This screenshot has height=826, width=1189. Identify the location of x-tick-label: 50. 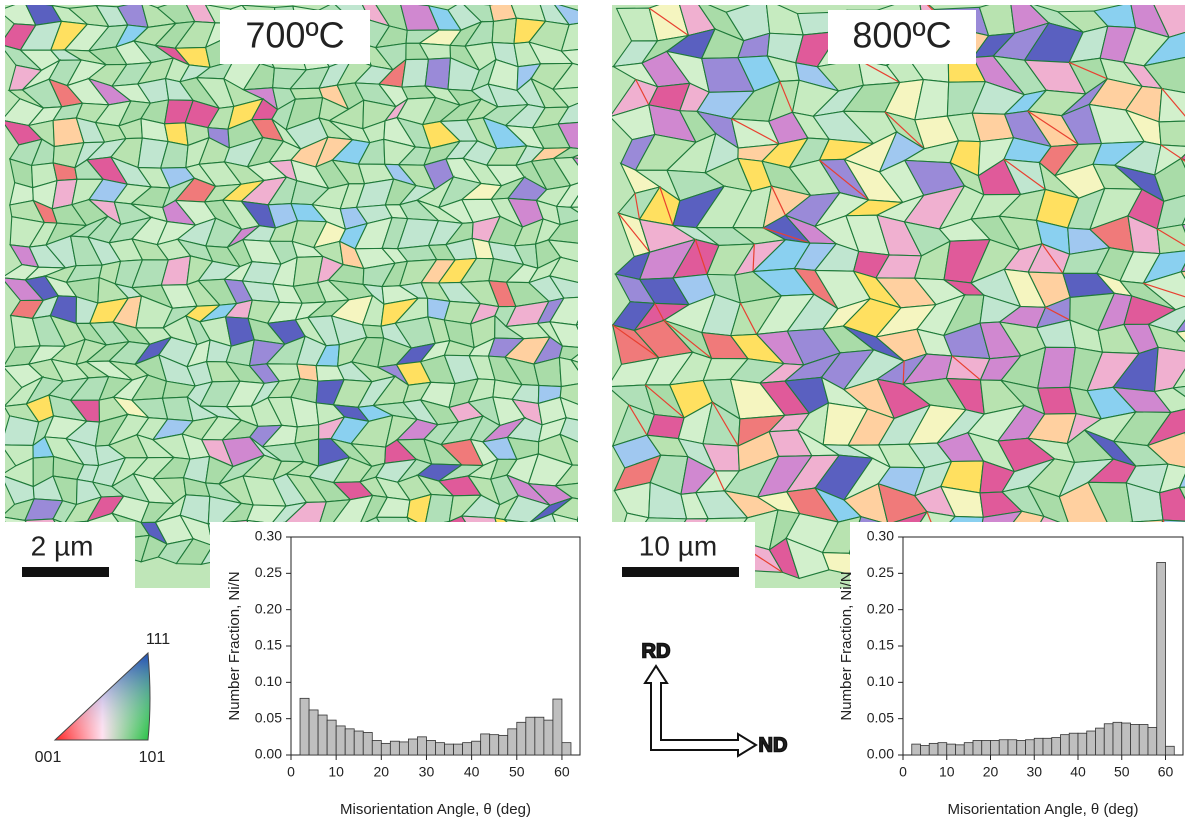
(1122, 772).